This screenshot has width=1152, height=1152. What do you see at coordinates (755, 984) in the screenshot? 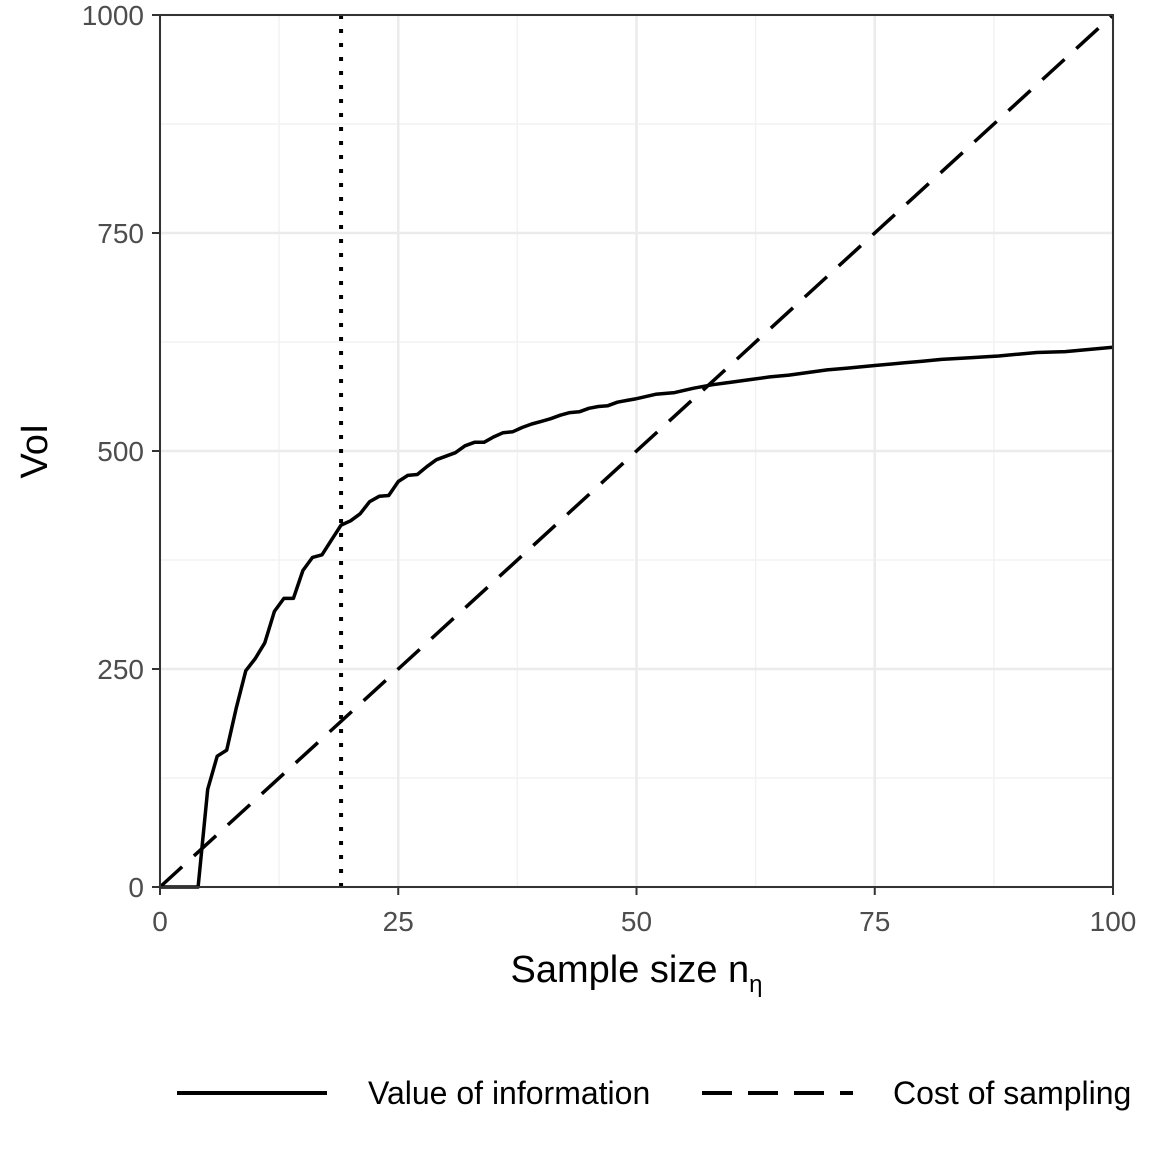
I see `x-axis-title-subscript: η` at bounding box center [755, 984].